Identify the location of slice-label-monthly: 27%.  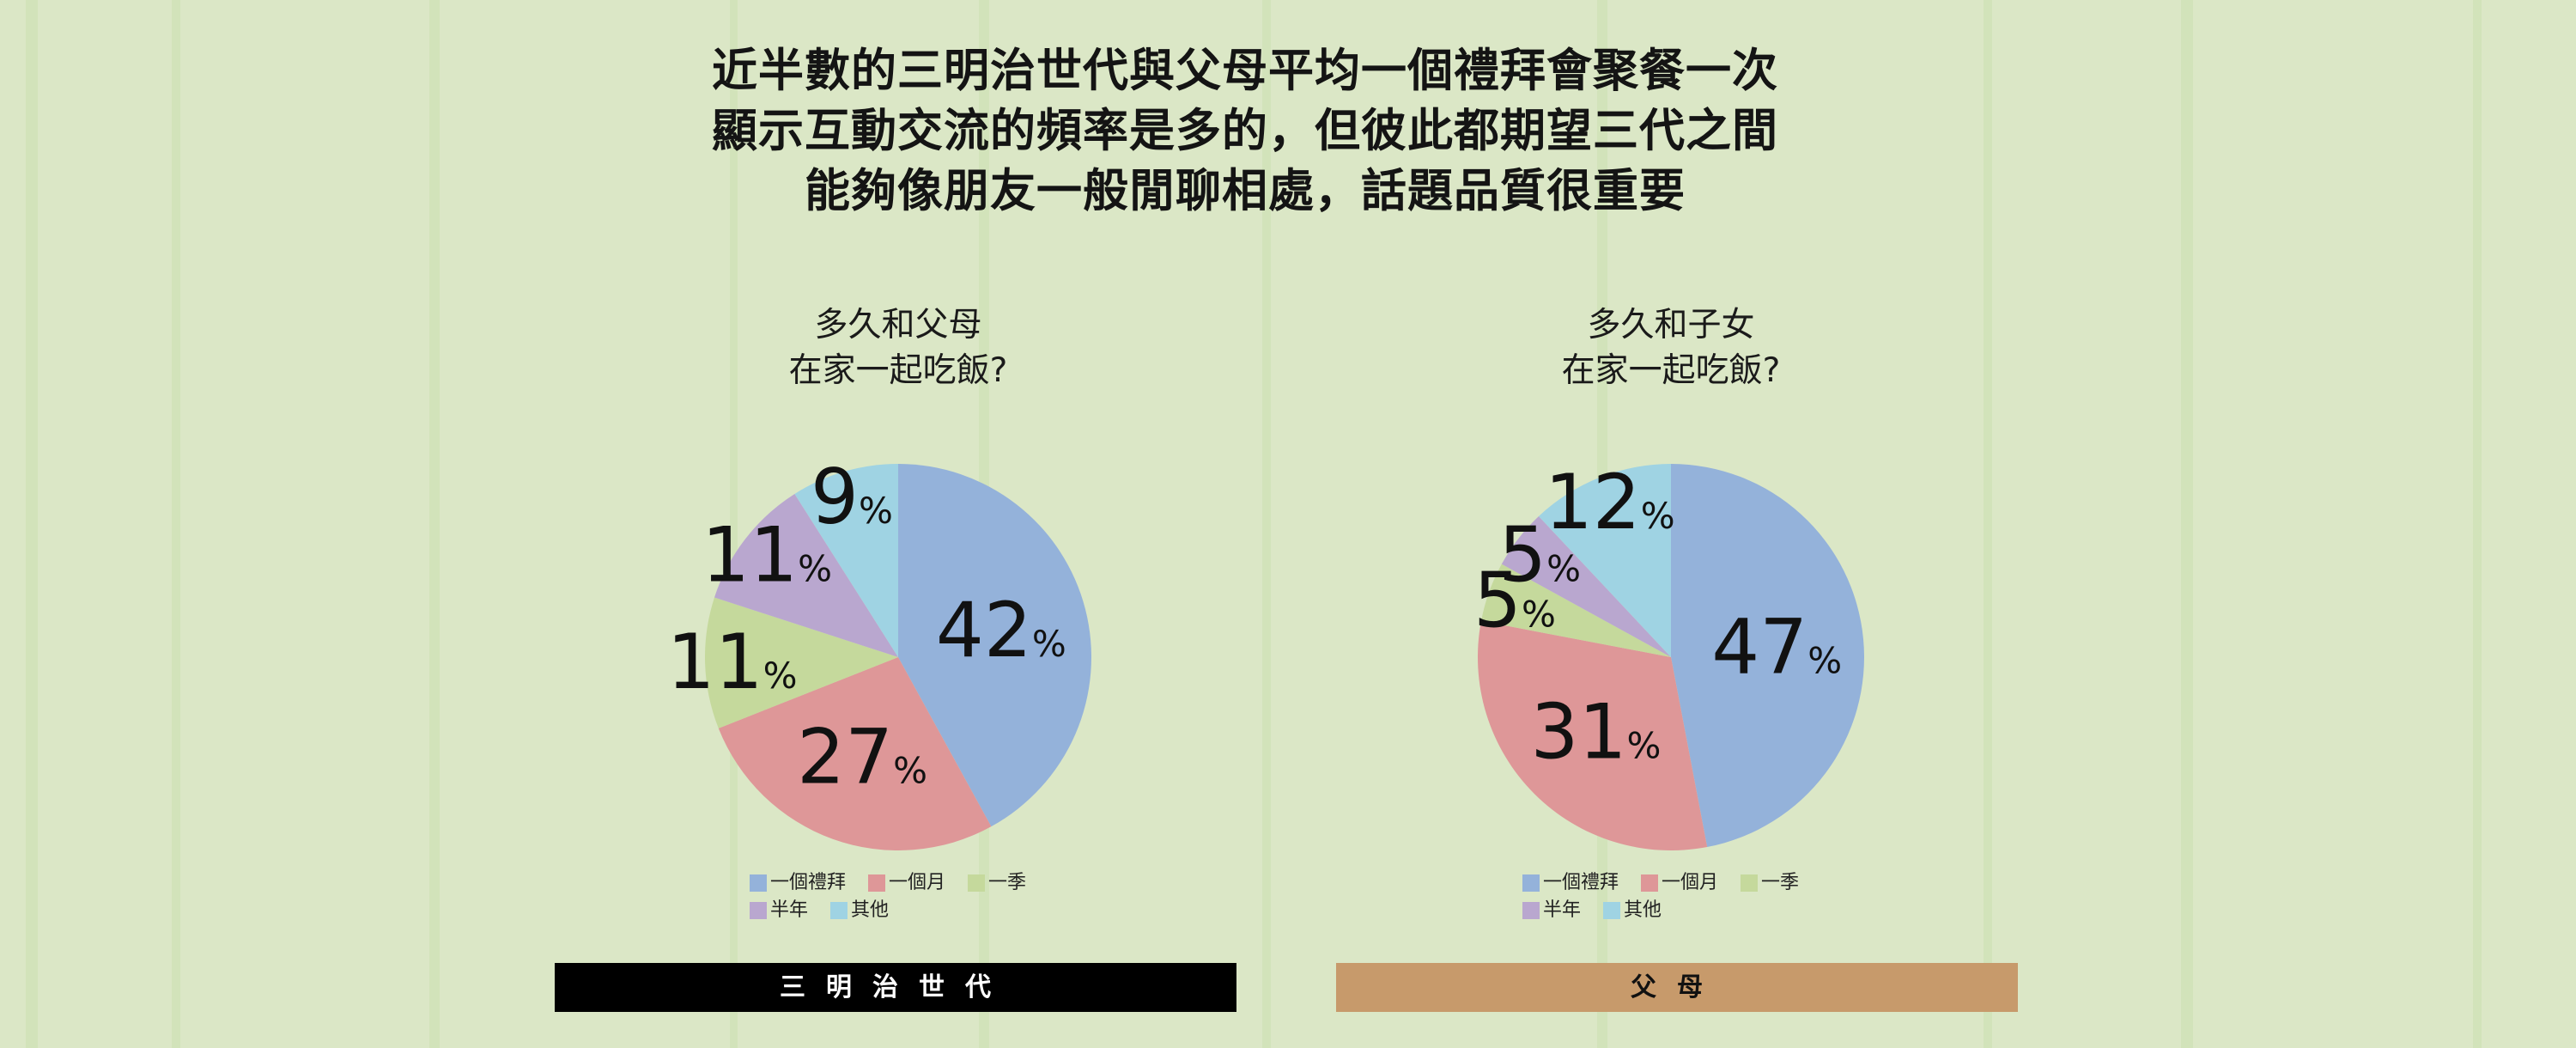
(862, 756).